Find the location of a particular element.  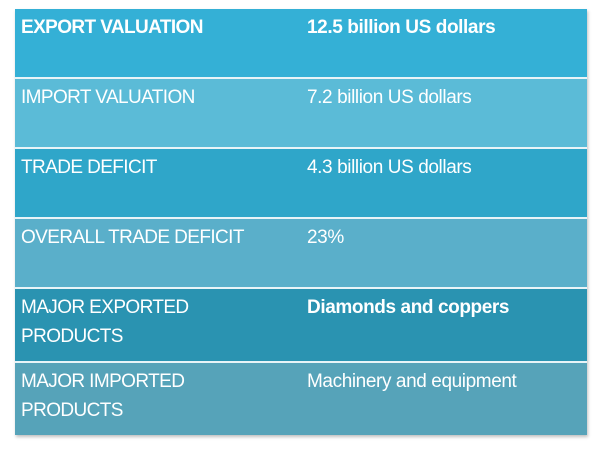

table-row: OVERALL TRADE DEFICIT 23% is located at coordinates (301, 254).